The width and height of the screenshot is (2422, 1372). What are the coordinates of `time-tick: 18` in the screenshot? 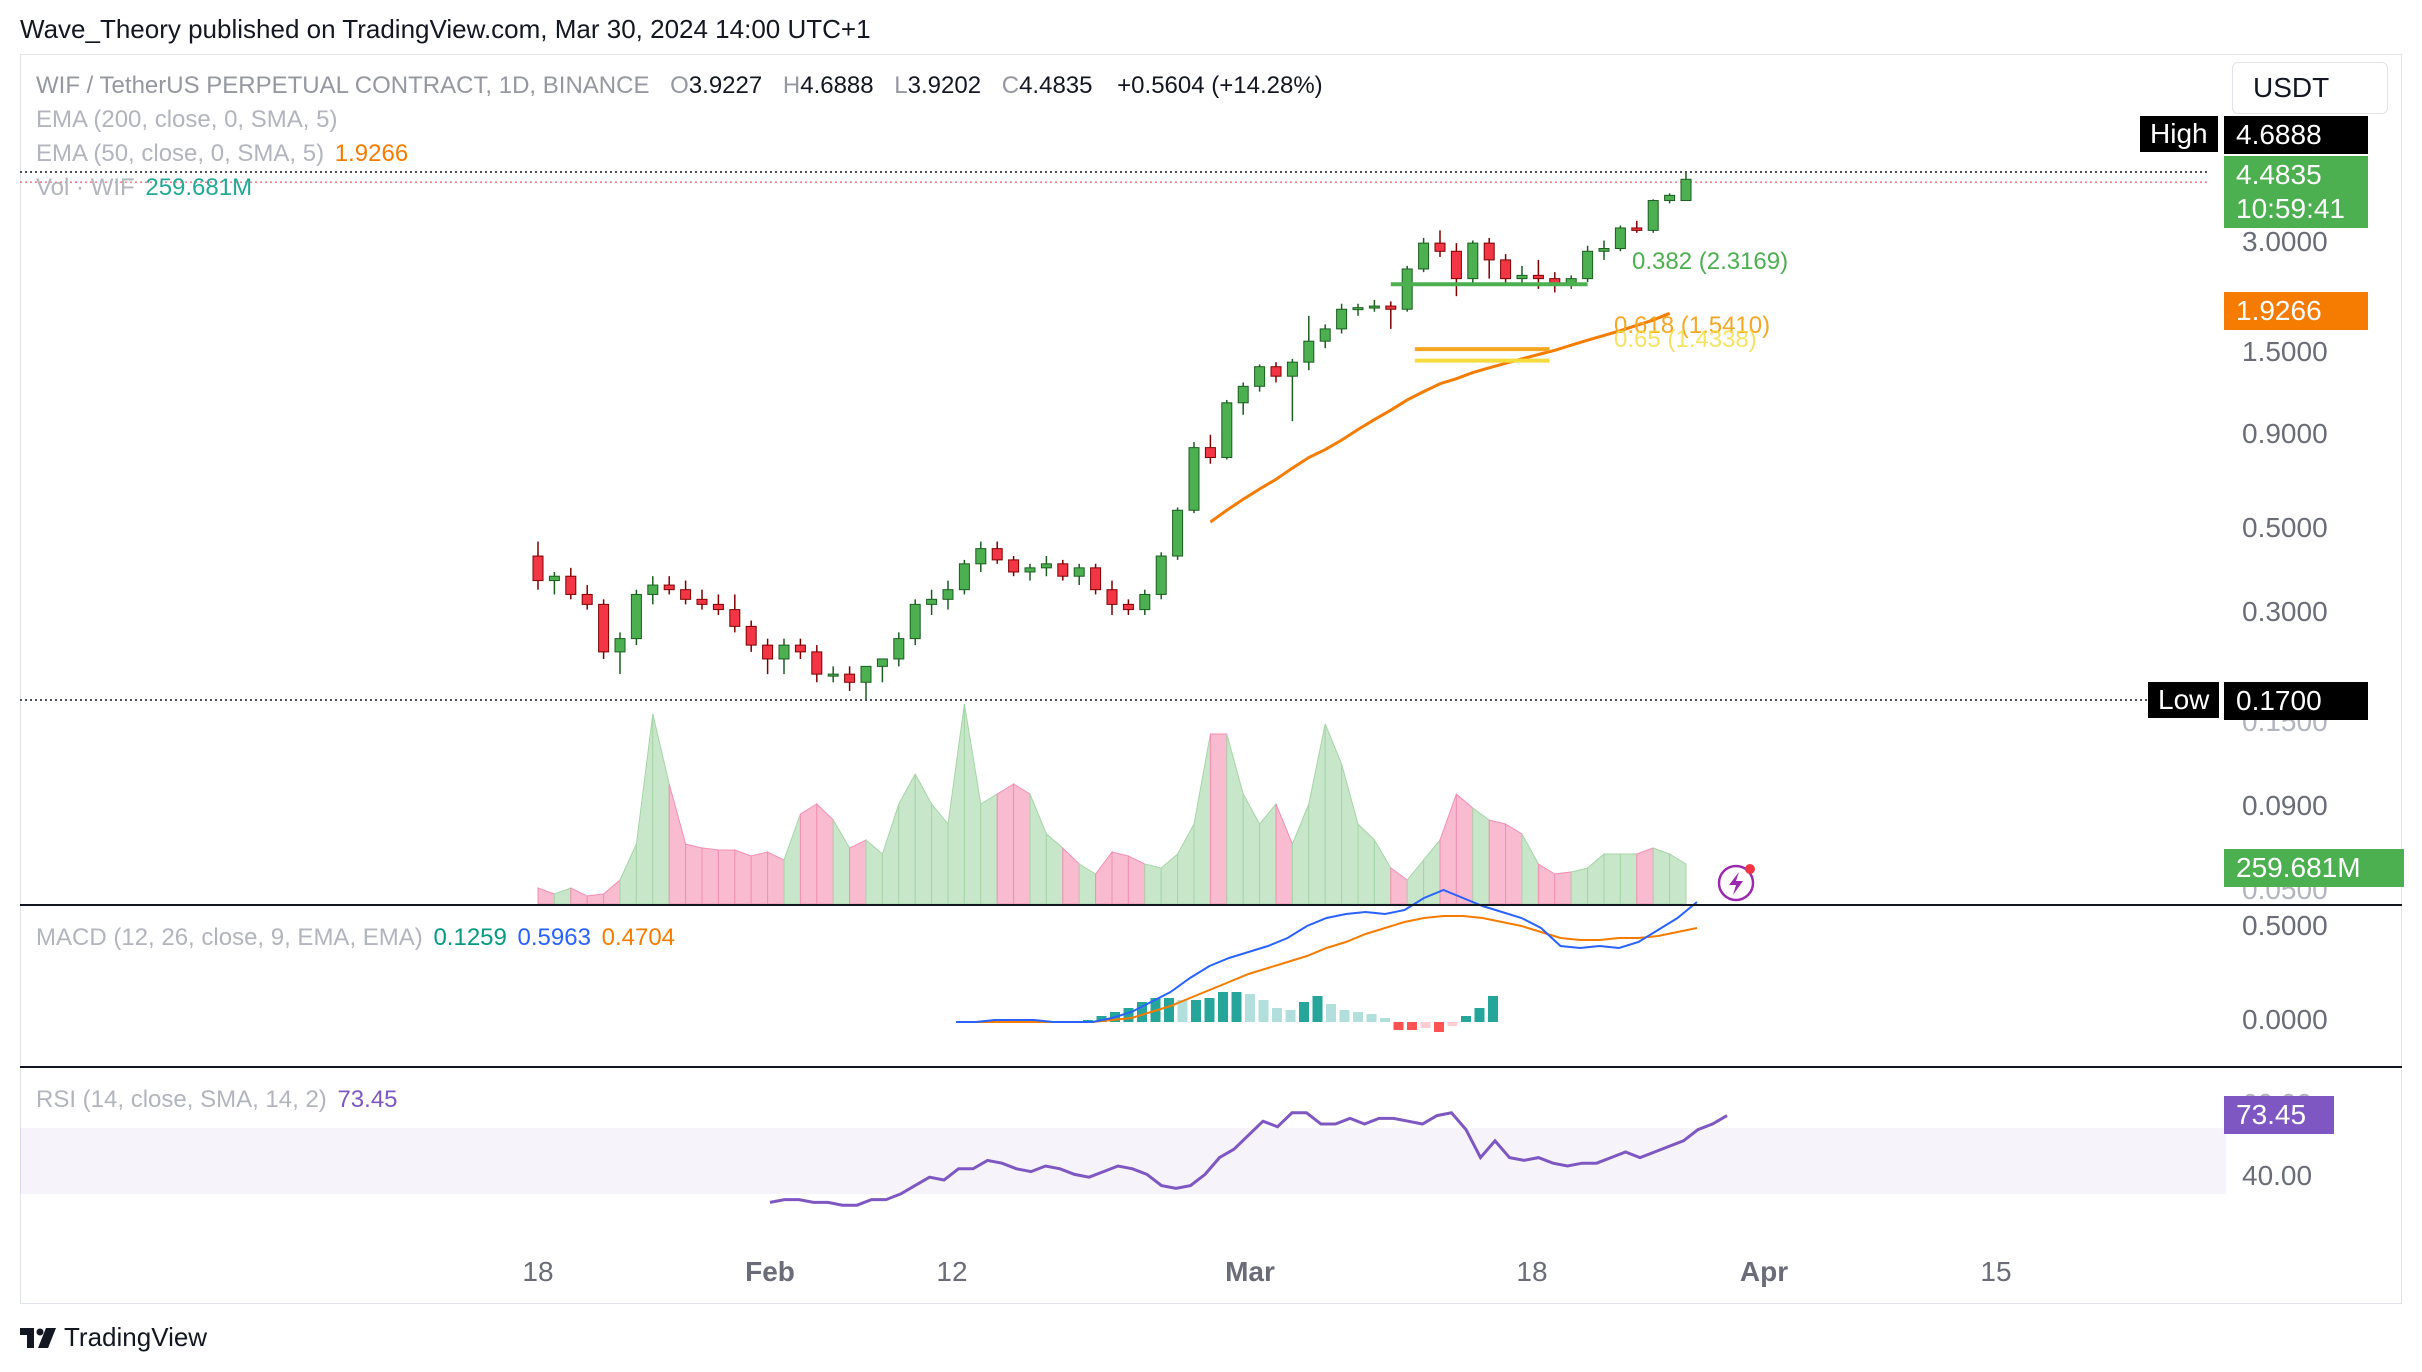 It's located at (1532, 1271).